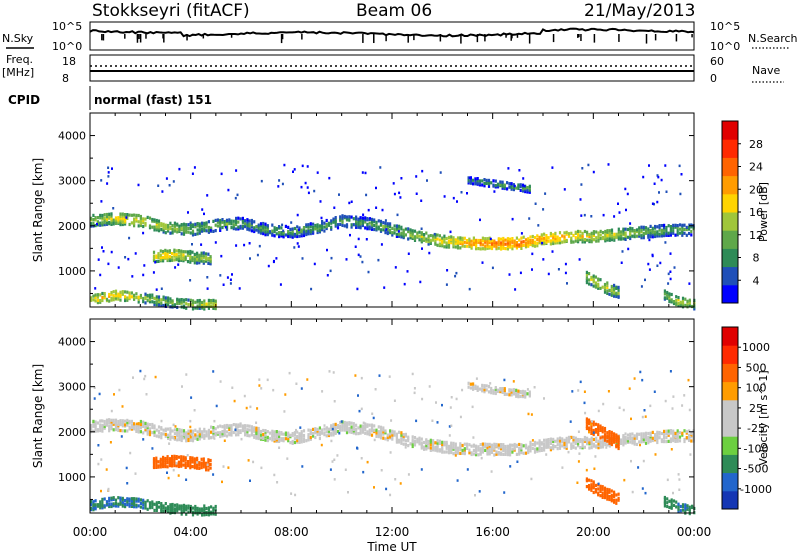  Describe the element at coordinates (38, 416) in the screenshot. I see `y-axis-label: Slant Range [km]` at that location.